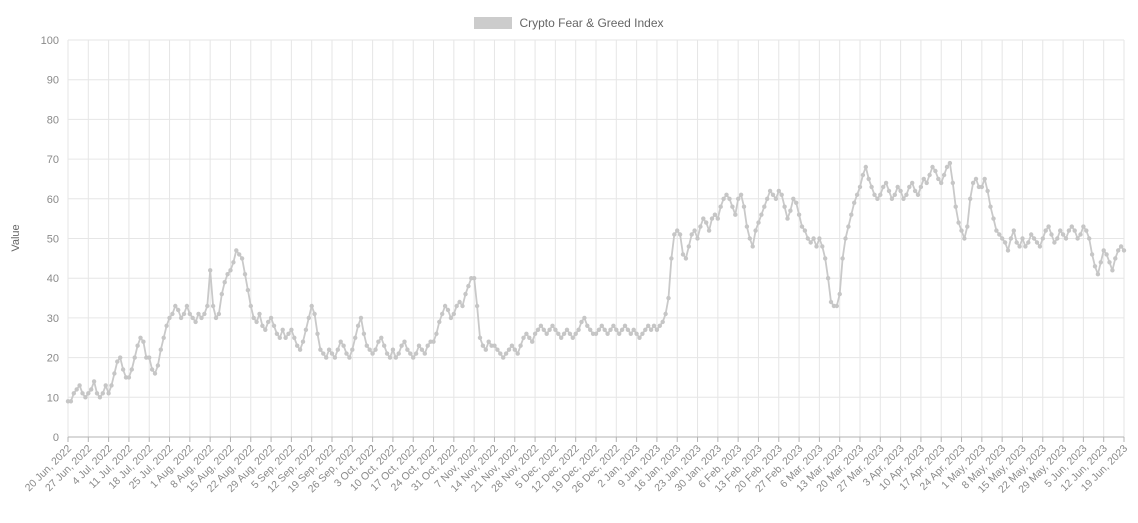 Image resolution: width=1138 pixels, height=523 pixels. I want to click on svg-text: 10, so click(53, 398).